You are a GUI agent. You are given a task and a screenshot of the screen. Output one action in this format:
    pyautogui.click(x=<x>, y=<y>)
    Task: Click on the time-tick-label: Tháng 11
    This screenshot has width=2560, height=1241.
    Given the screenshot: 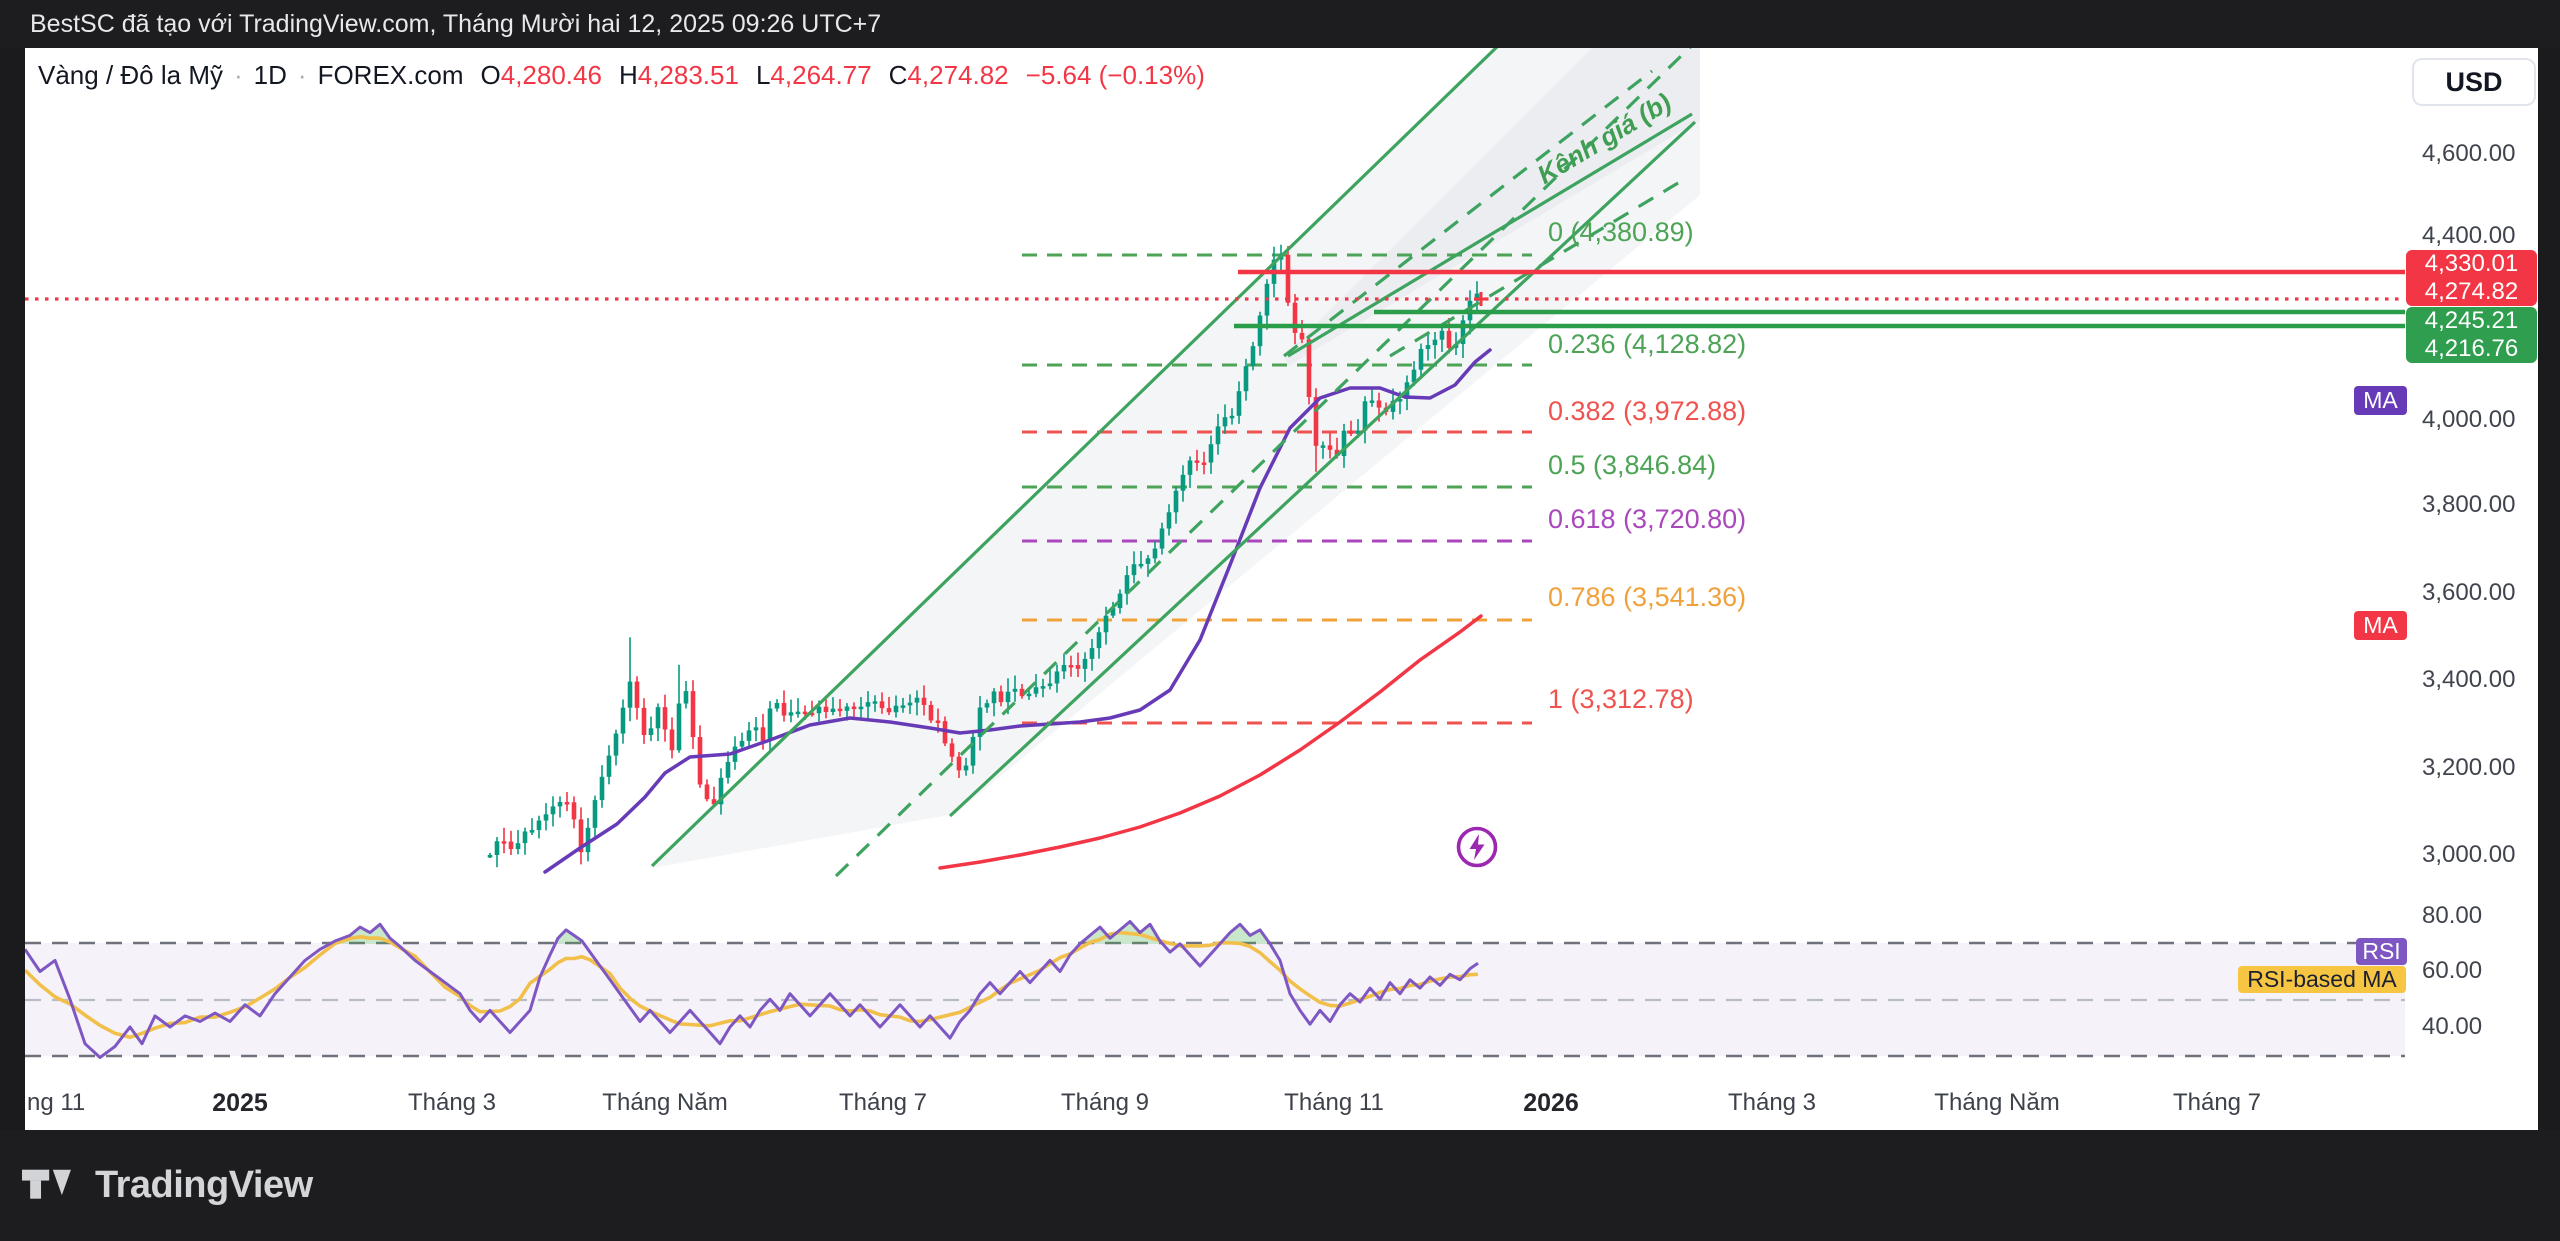 What is the action you would take?
    pyautogui.click(x=1334, y=1102)
    